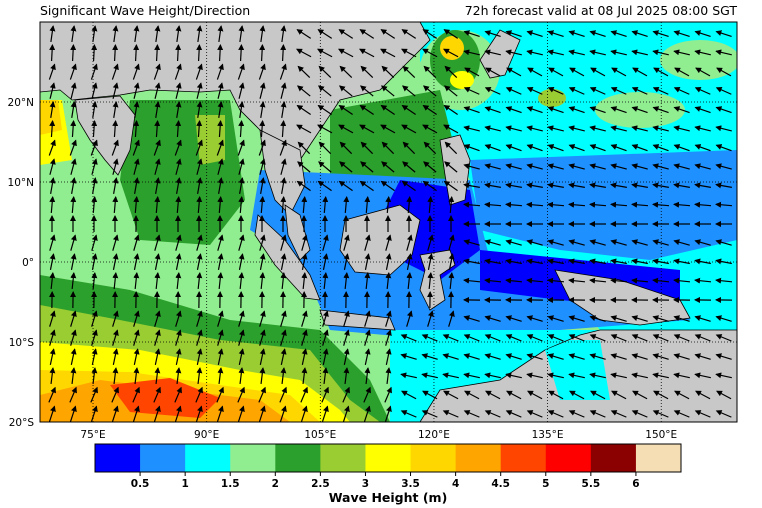 Image resolution: width=762 pixels, height=508 pixels. Describe the element at coordinates (548, 435) in the screenshot. I see `lon-tick-label: 135°E` at that location.